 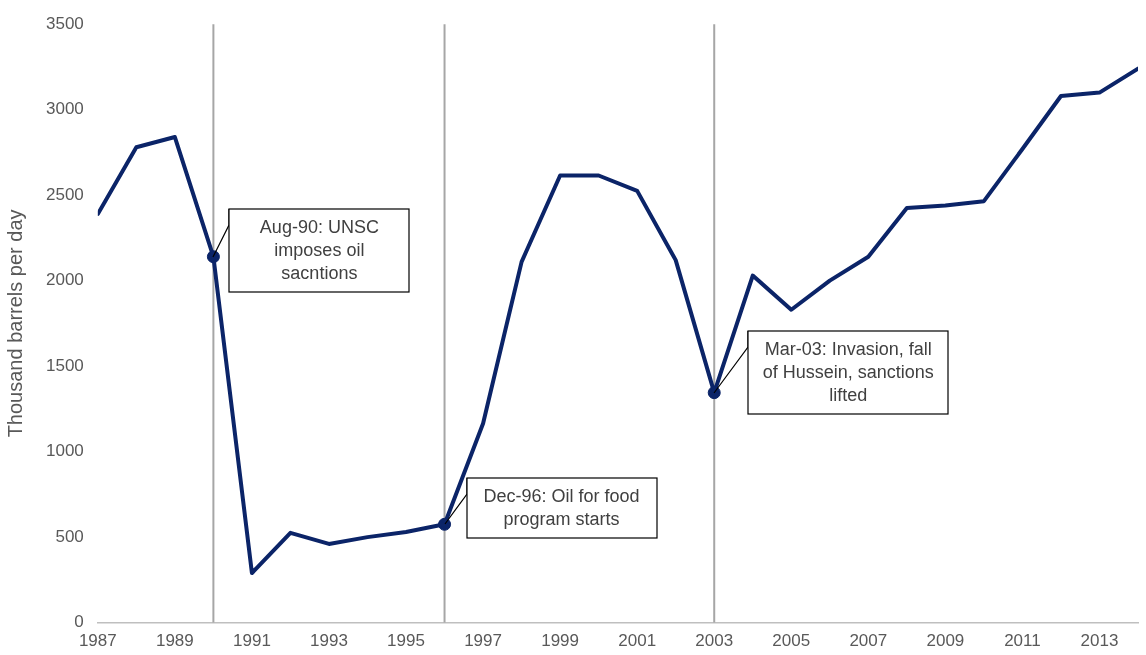 I want to click on x-tick-label: 2011, so click(x=1022, y=641).